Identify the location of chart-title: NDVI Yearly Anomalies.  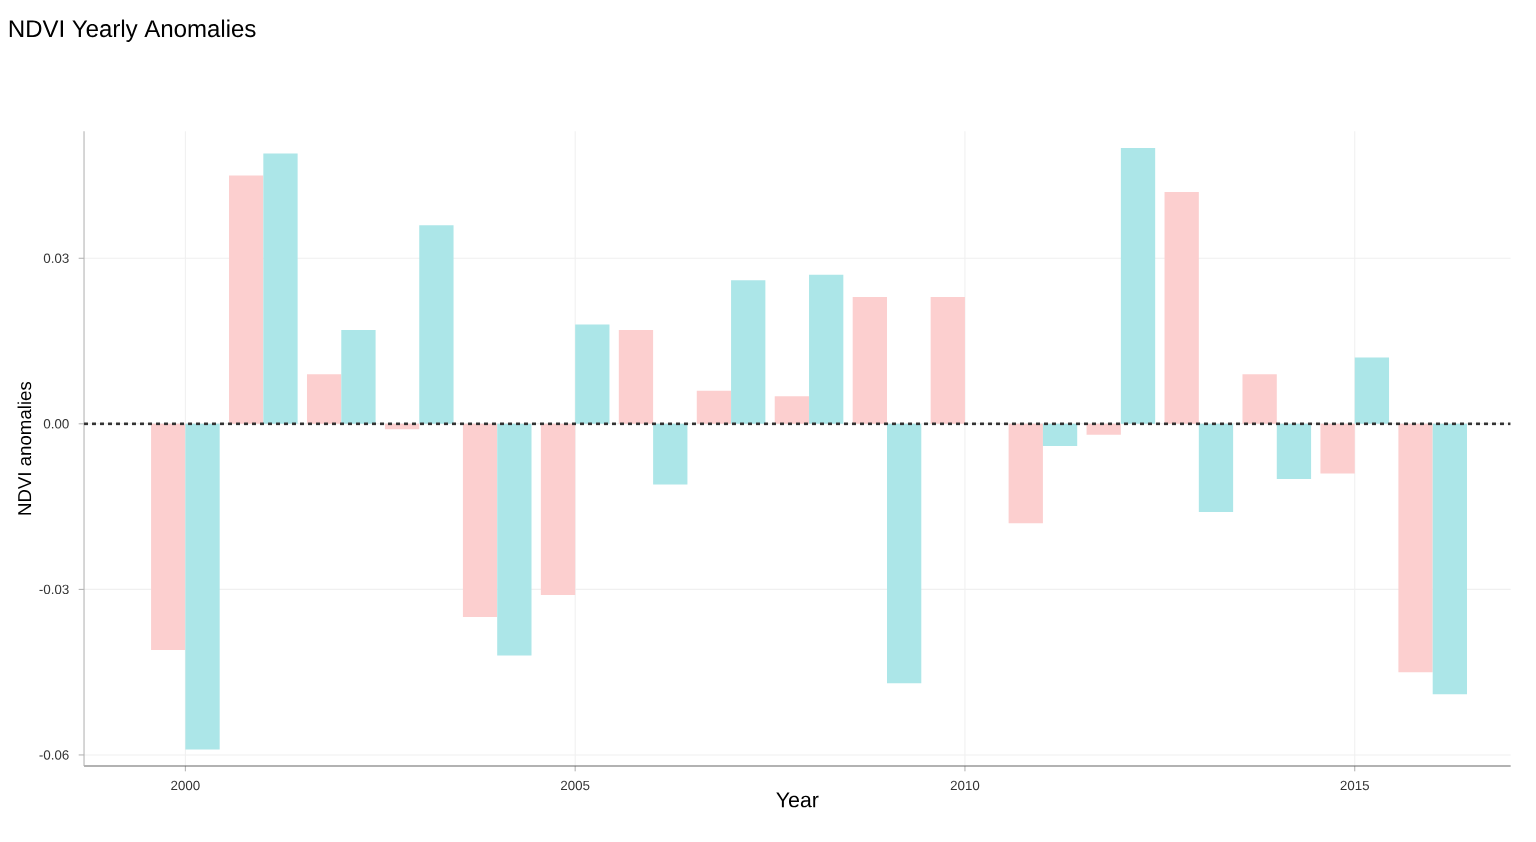
(132, 30).